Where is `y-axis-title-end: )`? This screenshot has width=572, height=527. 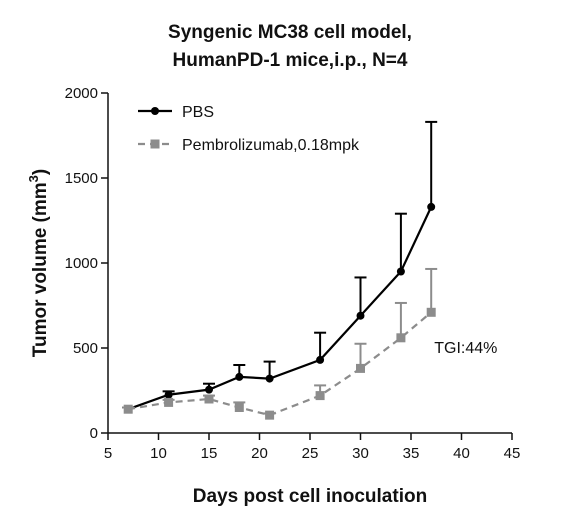
y-axis-title-end: ) is located at coordinates (40, 172).